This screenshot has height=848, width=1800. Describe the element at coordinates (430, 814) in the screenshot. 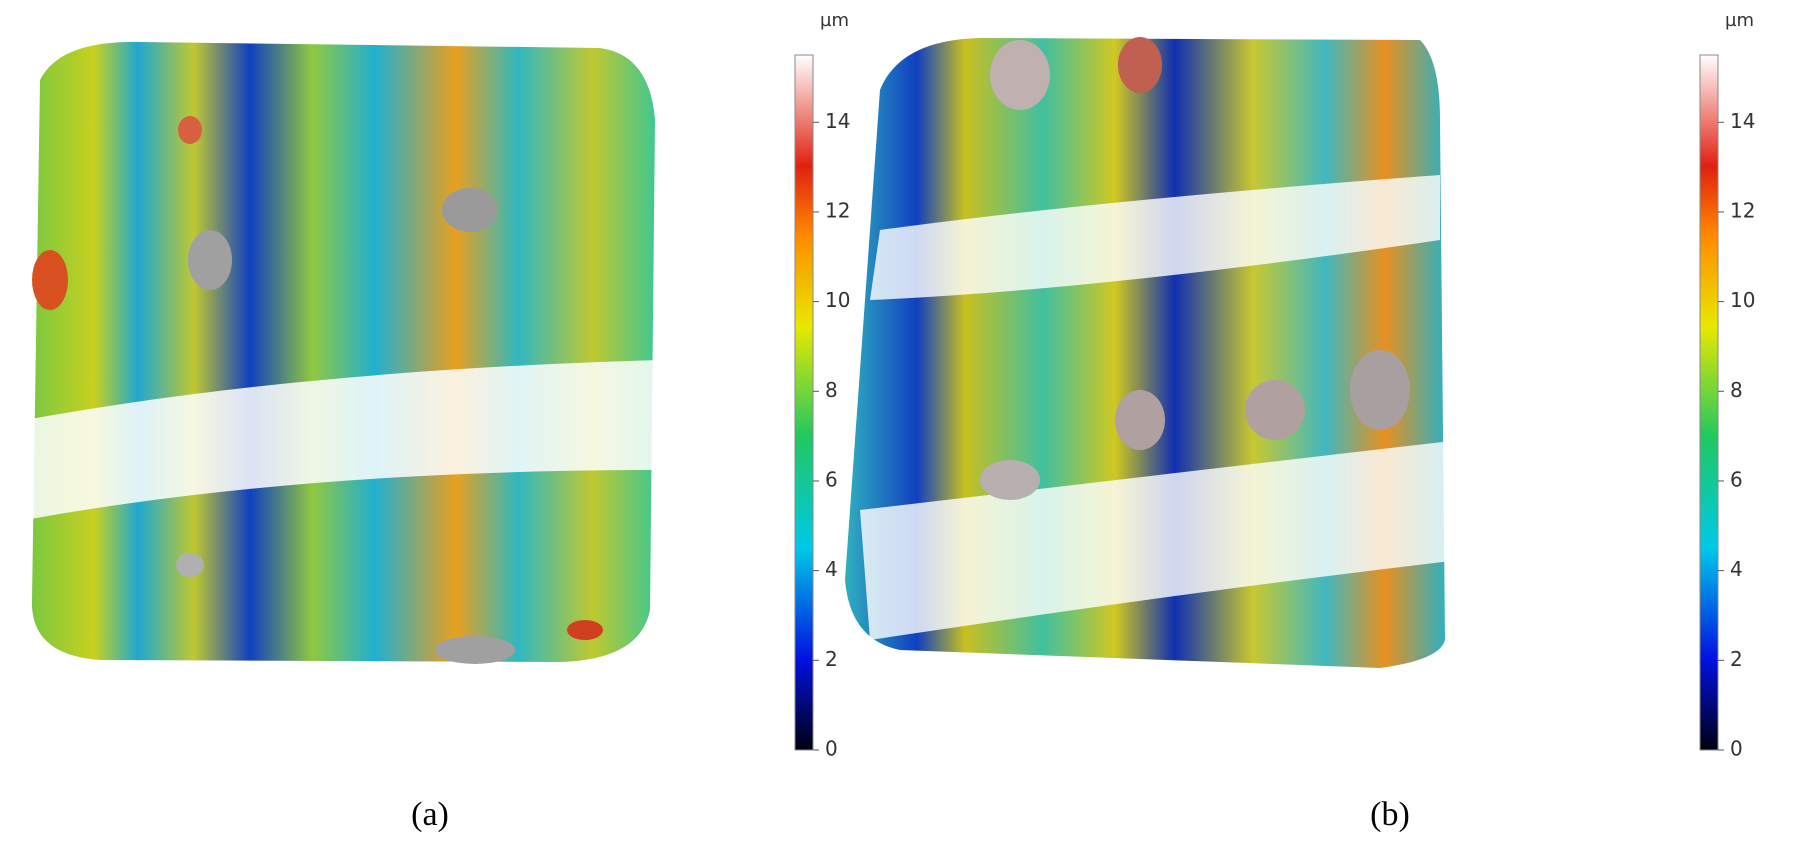

I see `panel-label: (a)` at that location.